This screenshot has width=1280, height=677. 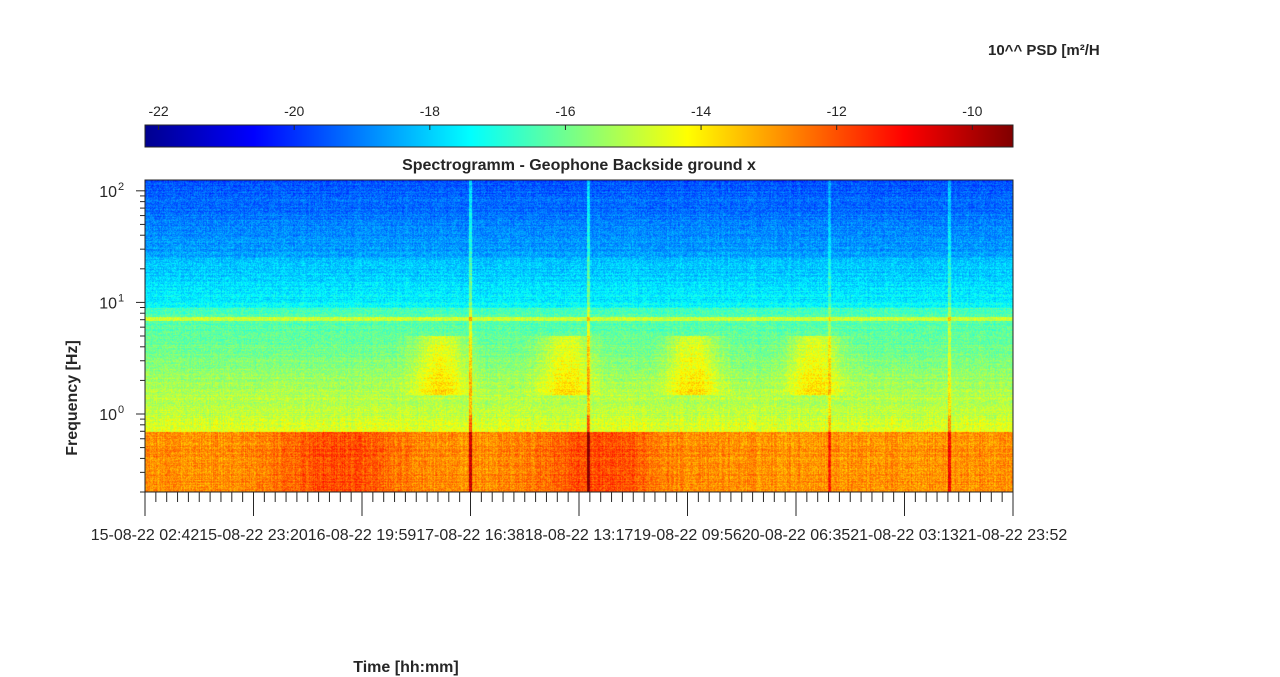 I want to click on colorbar-tick-label: -18, so click(x=430, y=111).